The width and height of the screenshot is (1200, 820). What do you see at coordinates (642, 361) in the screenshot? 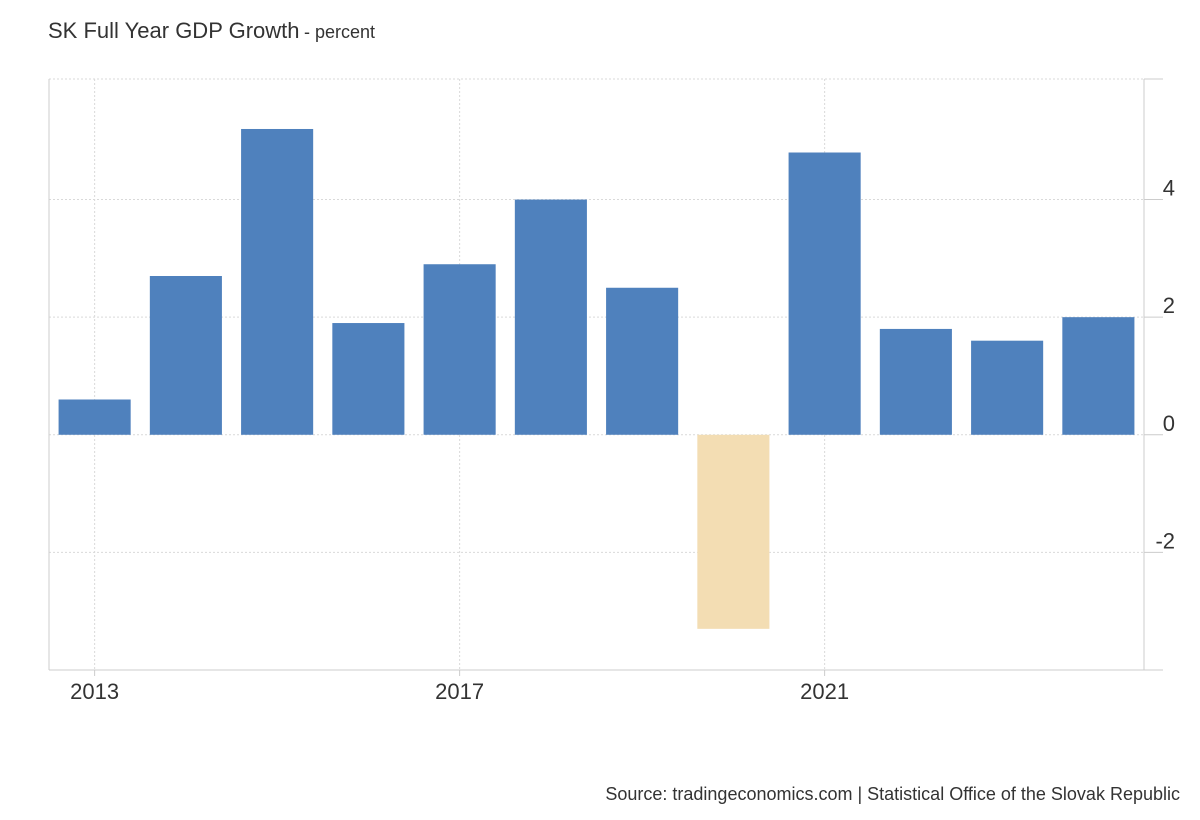
I see `bar-2019` at bounding box center [642, 361].